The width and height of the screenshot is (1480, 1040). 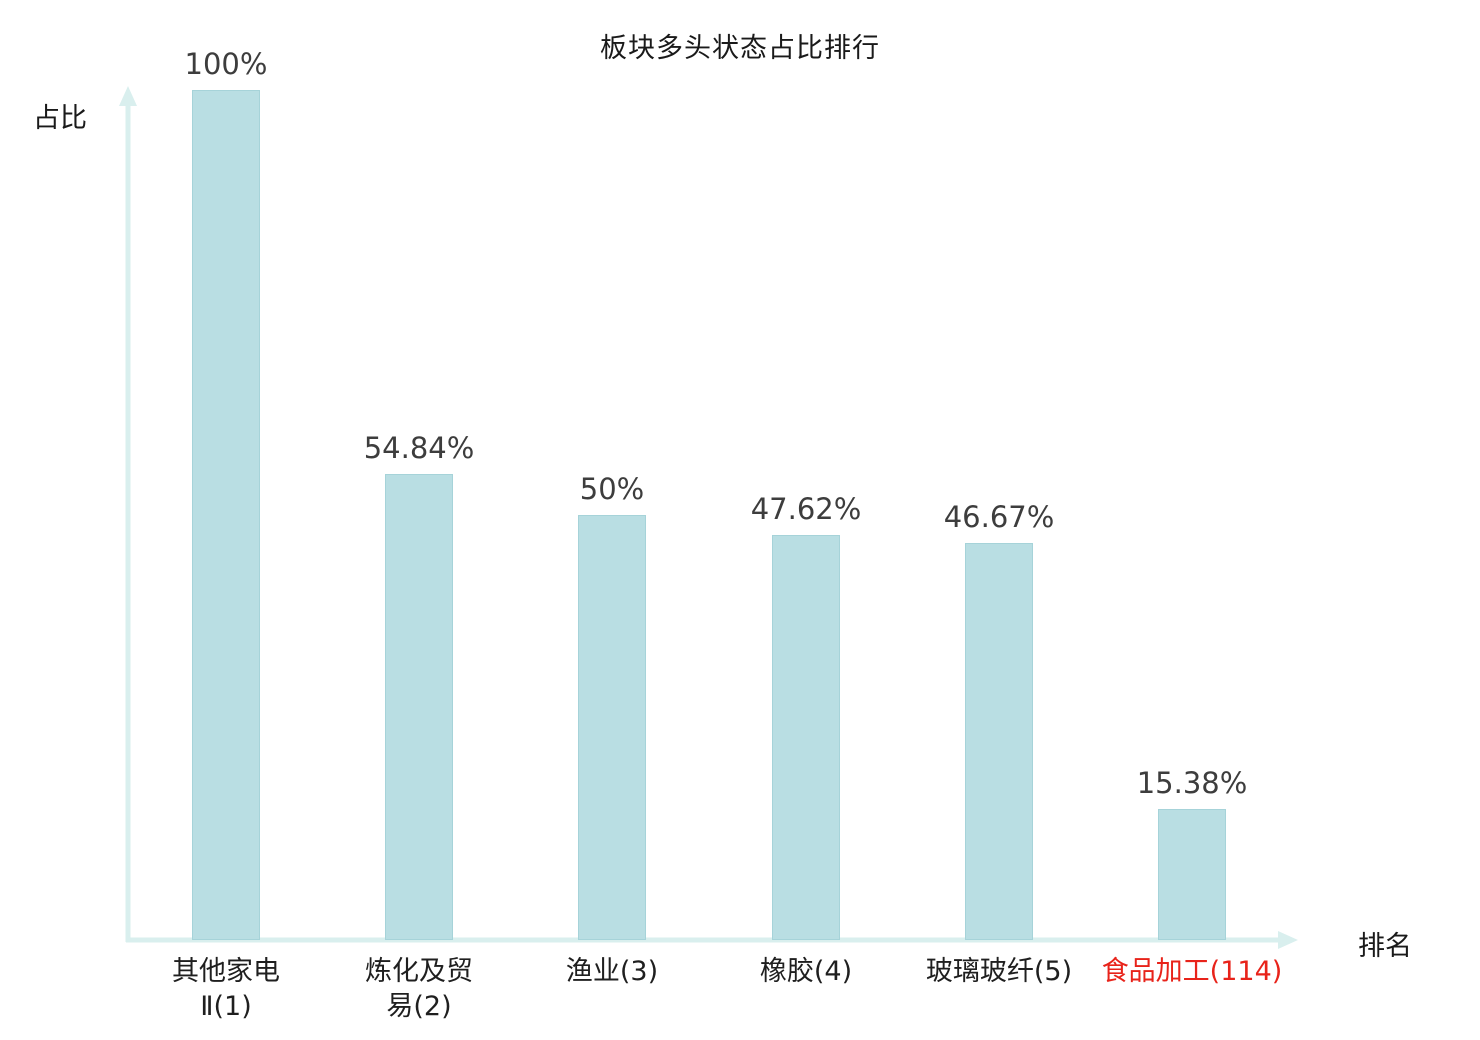 What do you see at coordinates (806, 509) in the screenshot?
I see `bar-value-label: 47.62%` at bounding box center [806, 509].